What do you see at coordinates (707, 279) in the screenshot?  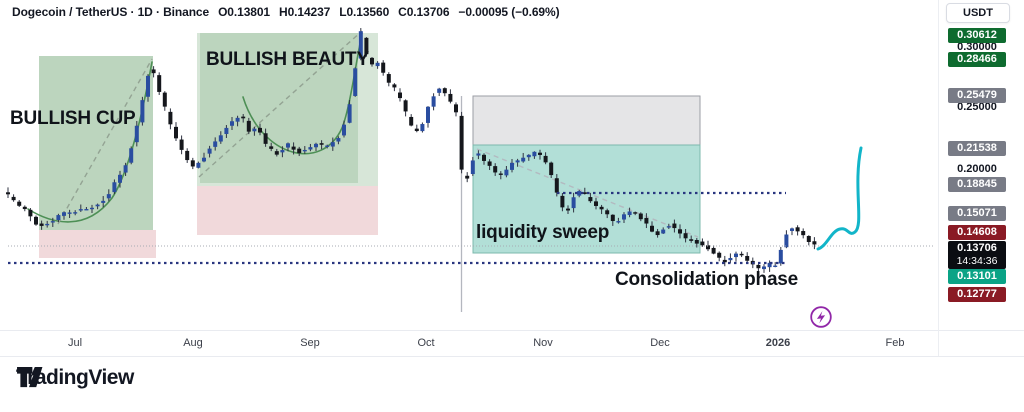 I see `consolidation-label: Consolidation phase` at bounding box center [707, 279].